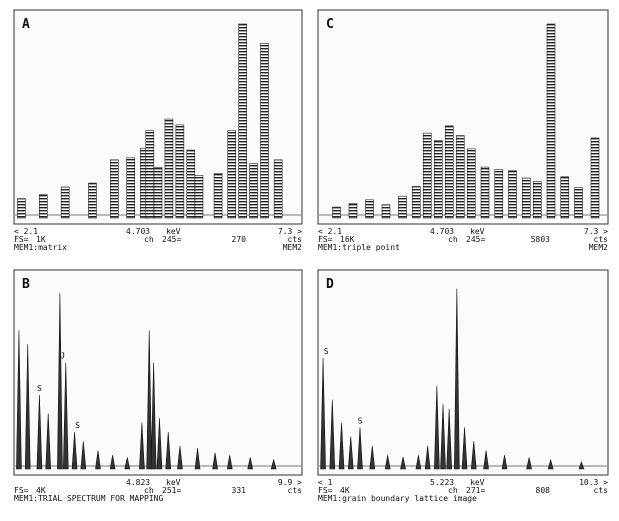  I want to click on memory-label: MEM1:triple point, so click(359, 247).